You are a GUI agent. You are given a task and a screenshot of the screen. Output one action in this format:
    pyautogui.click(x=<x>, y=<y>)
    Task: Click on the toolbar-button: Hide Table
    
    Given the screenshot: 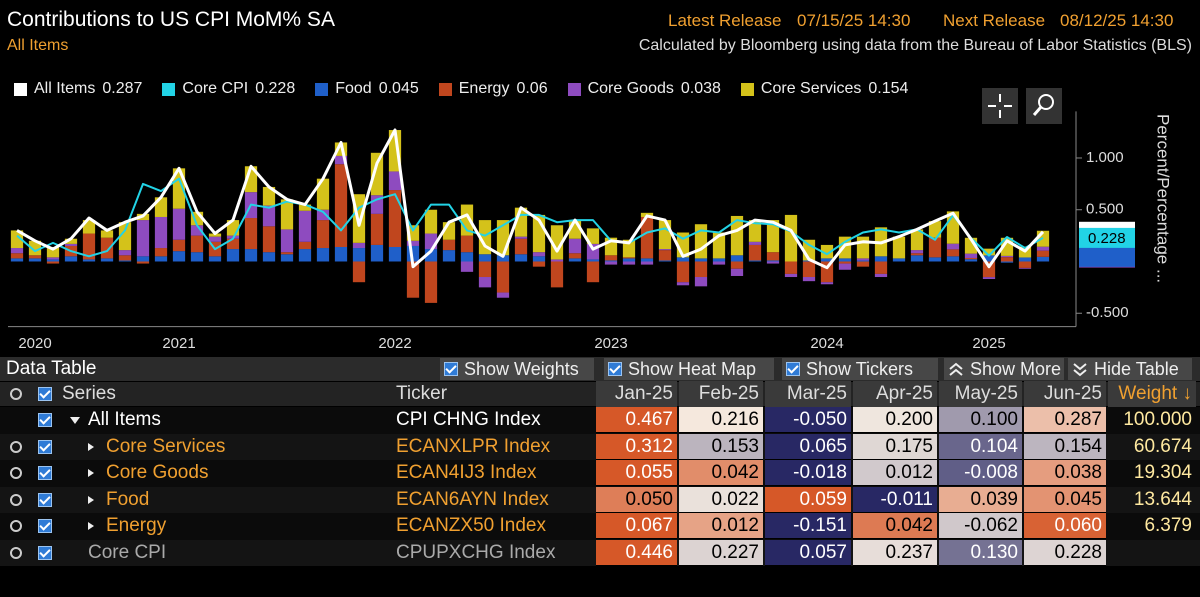 What is the action you would take?
    pyautogui.click(x=1130, y=369)
    